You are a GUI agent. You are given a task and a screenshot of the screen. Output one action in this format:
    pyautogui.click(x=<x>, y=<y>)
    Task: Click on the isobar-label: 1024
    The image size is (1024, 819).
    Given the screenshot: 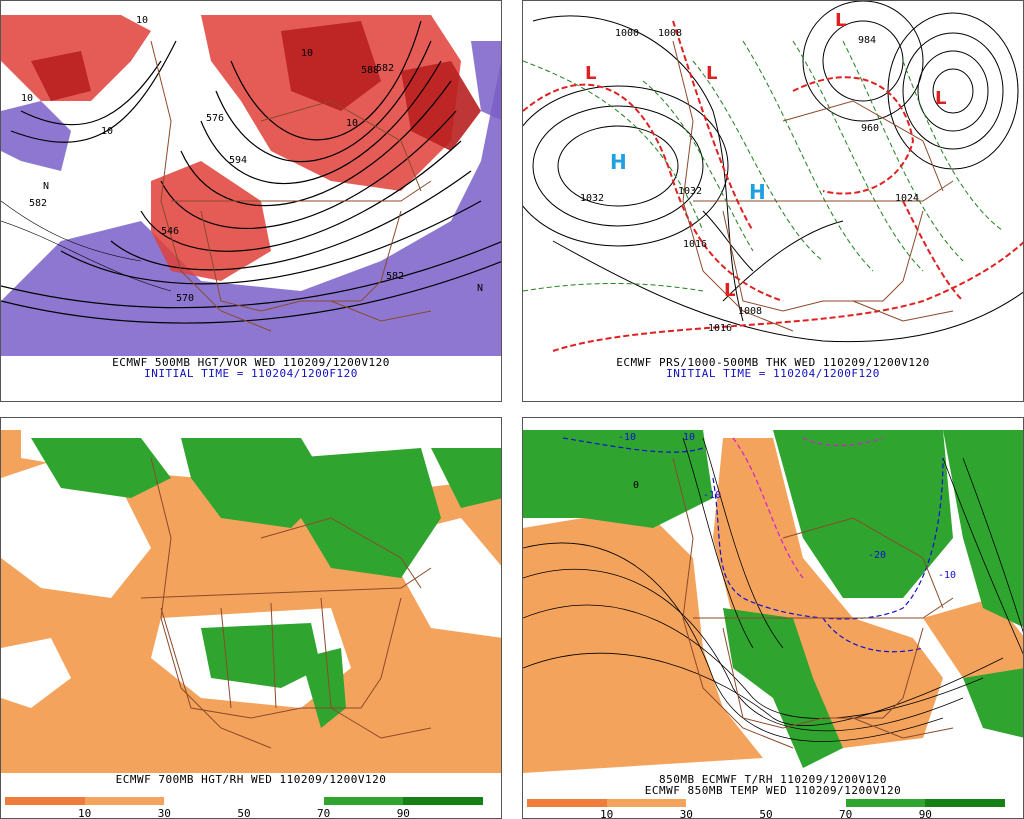 What is the action you would take?
    pyautogui.click(x=907, y=198)
    